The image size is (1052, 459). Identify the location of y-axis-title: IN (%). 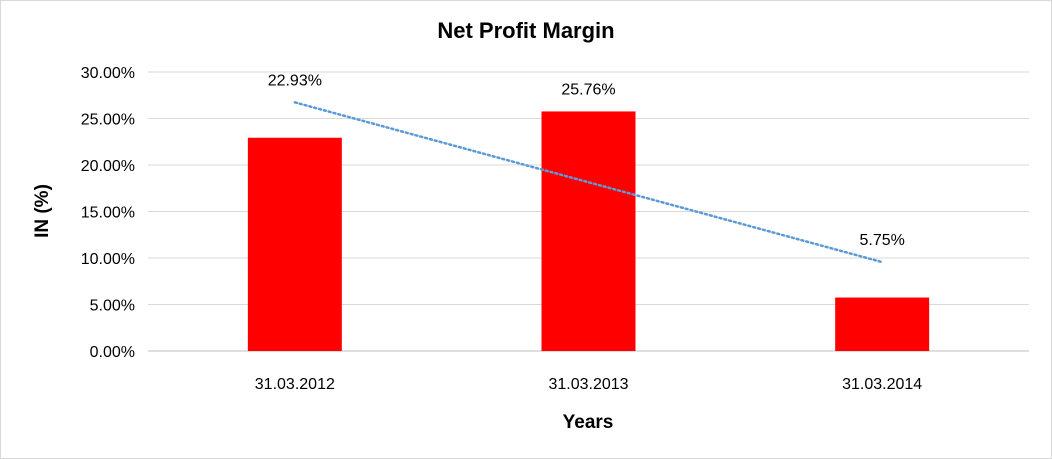
(42, 211).